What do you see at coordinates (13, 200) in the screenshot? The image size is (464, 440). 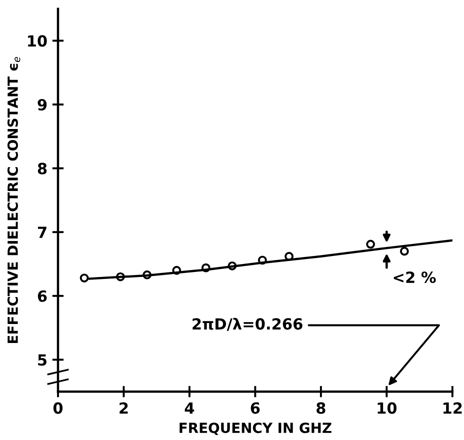 I see `y-axis-title: EFFECTIVE DIELECTRIC CONSTANT ϵ$_{e}$` at bounding box center [13, 200].